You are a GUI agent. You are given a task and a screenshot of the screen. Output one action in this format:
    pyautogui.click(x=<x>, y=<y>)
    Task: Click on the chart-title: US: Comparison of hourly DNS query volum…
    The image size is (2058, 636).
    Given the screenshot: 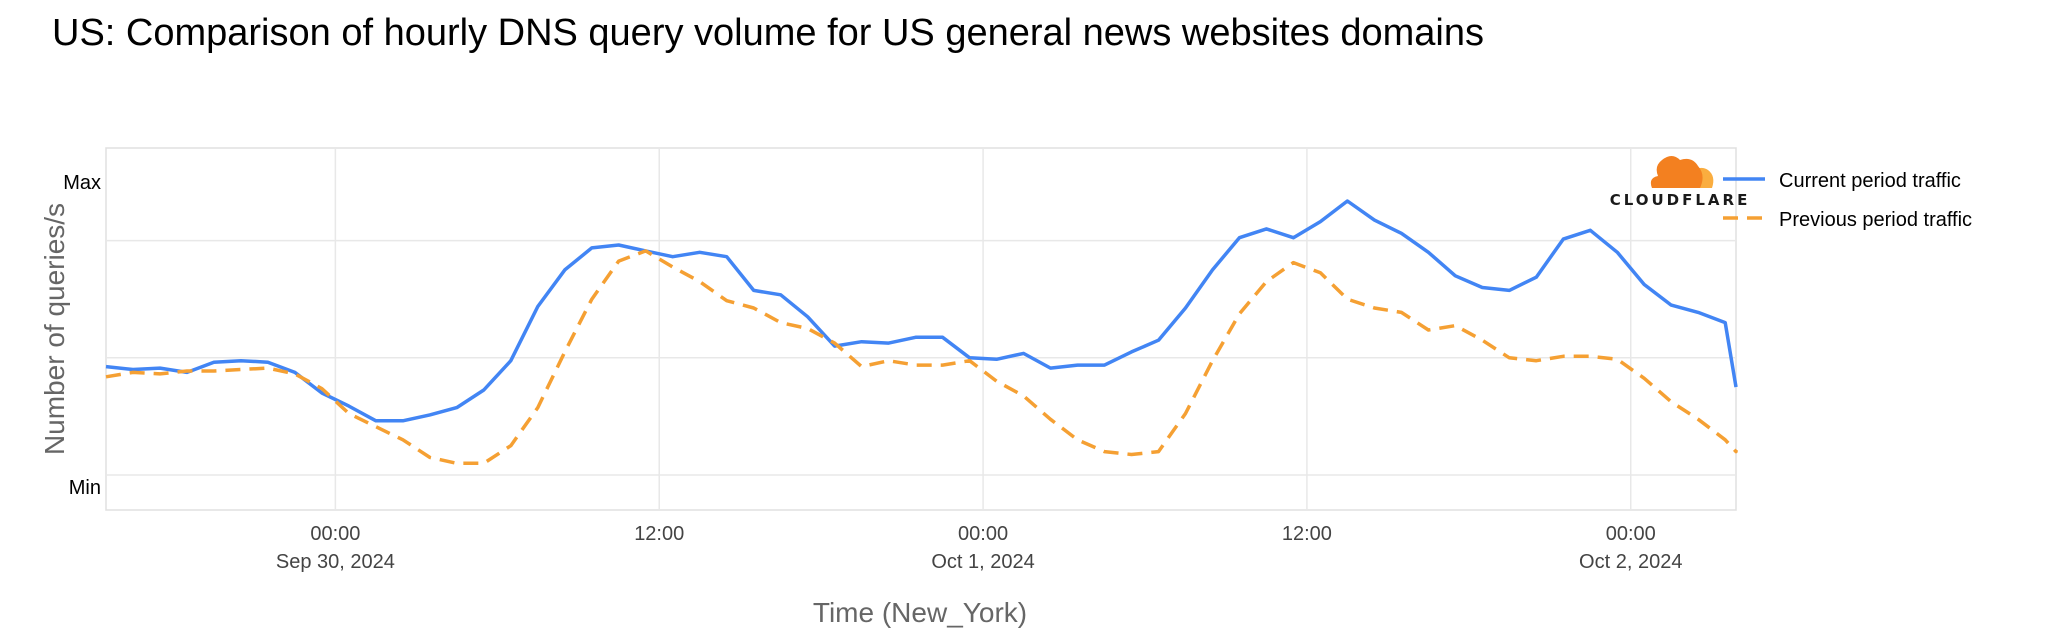 What is the action you would take?
    pyautogui.click(x=768, y=33)
    